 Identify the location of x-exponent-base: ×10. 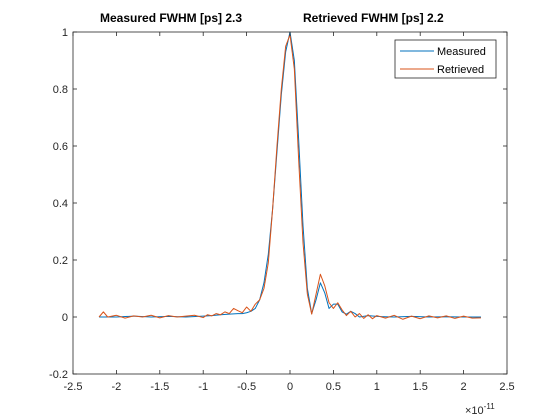
(474, 411).